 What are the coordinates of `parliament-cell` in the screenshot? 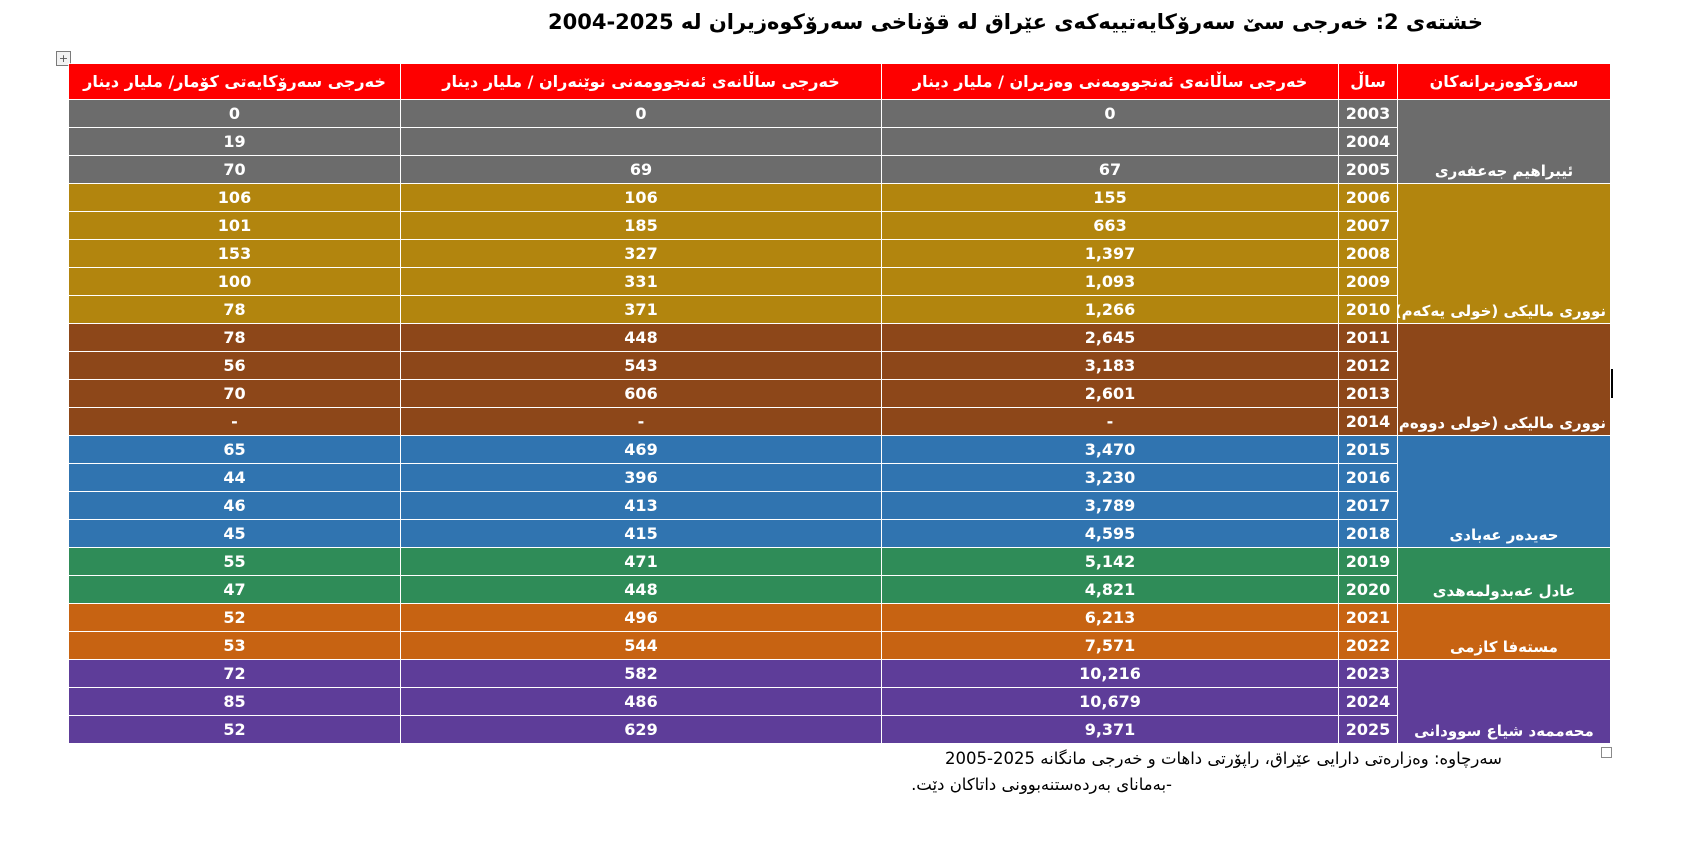 It's located at (641, 141).